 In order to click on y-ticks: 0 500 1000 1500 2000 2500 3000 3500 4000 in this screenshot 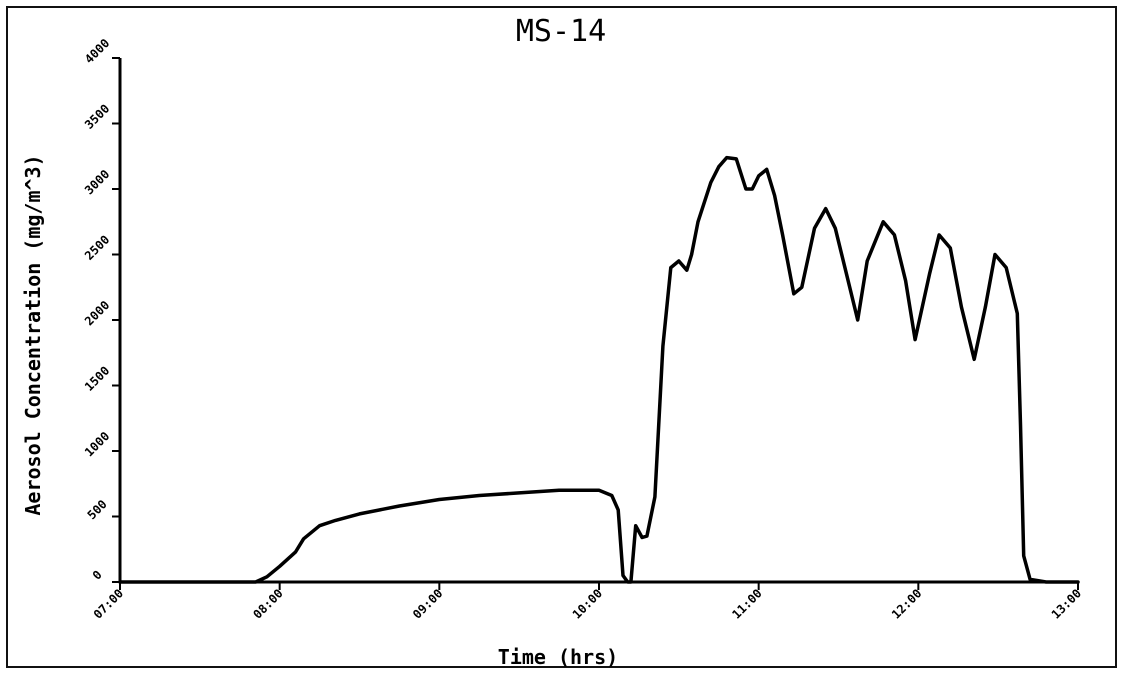, I will do `click(101, 309)`.